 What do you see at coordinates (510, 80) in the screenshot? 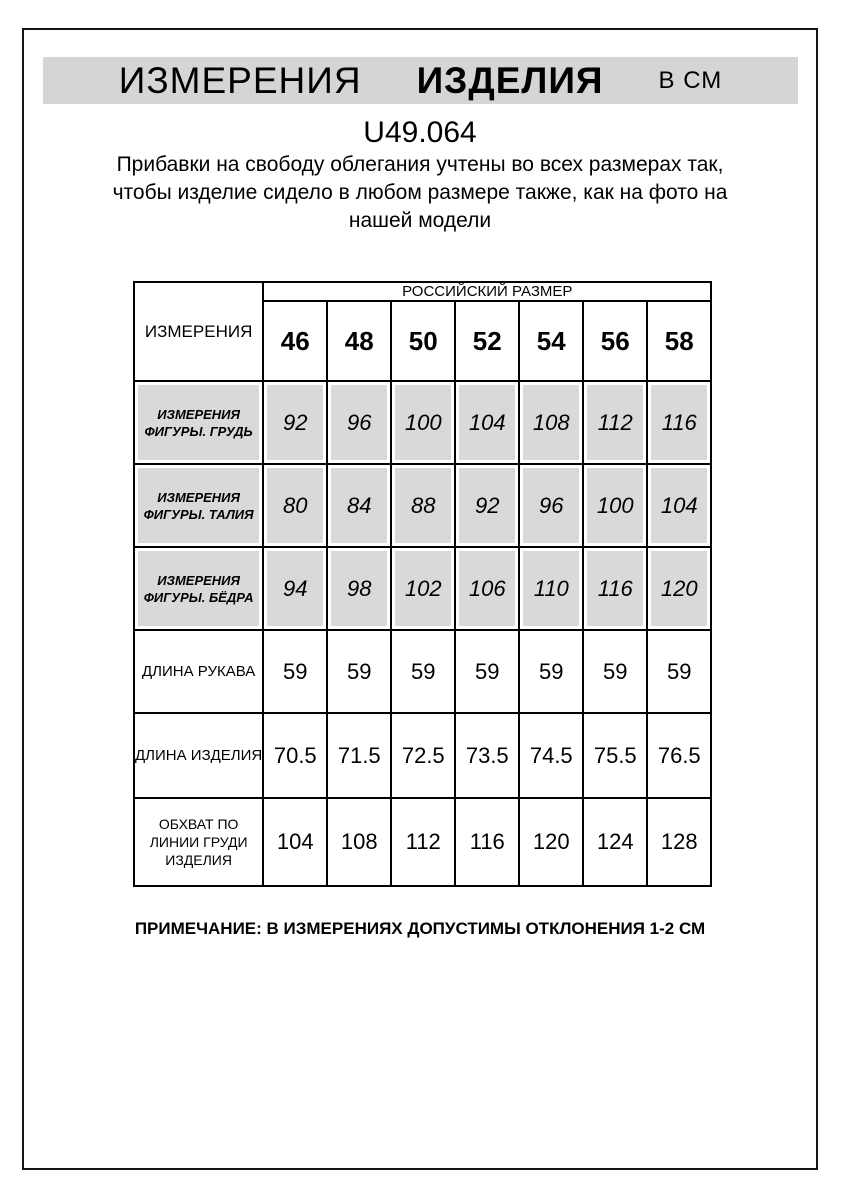
I see `title-word-izdeliya: ИЗДЕЛИЯ` at bounding box center [510, 80].